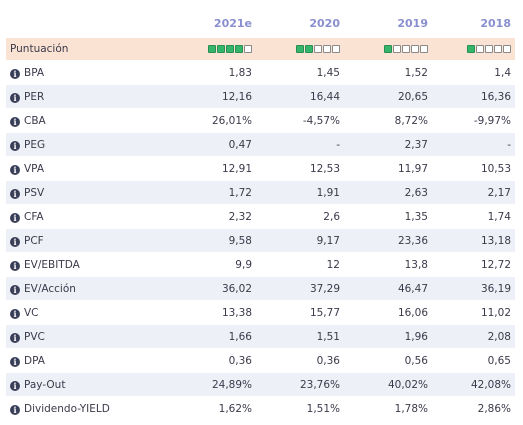 The width and height of the screenshot is (523, 425). I want to click on row-label: VC, so click(31, 312).